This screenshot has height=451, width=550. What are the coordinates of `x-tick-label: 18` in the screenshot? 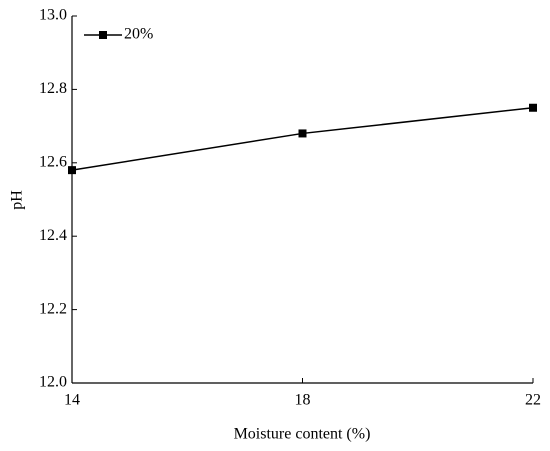 It's located at (303, 400).